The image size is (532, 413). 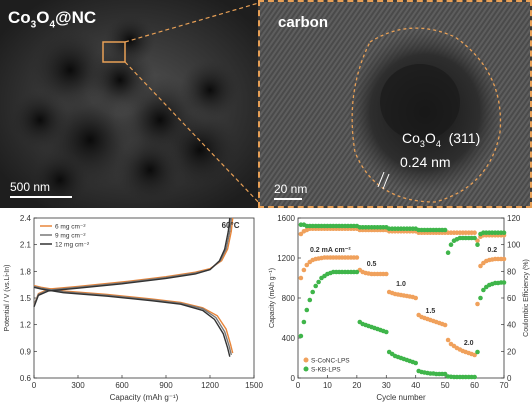 I want to click on y-tick-label-1: 1.8, so click(x=26, y=271).